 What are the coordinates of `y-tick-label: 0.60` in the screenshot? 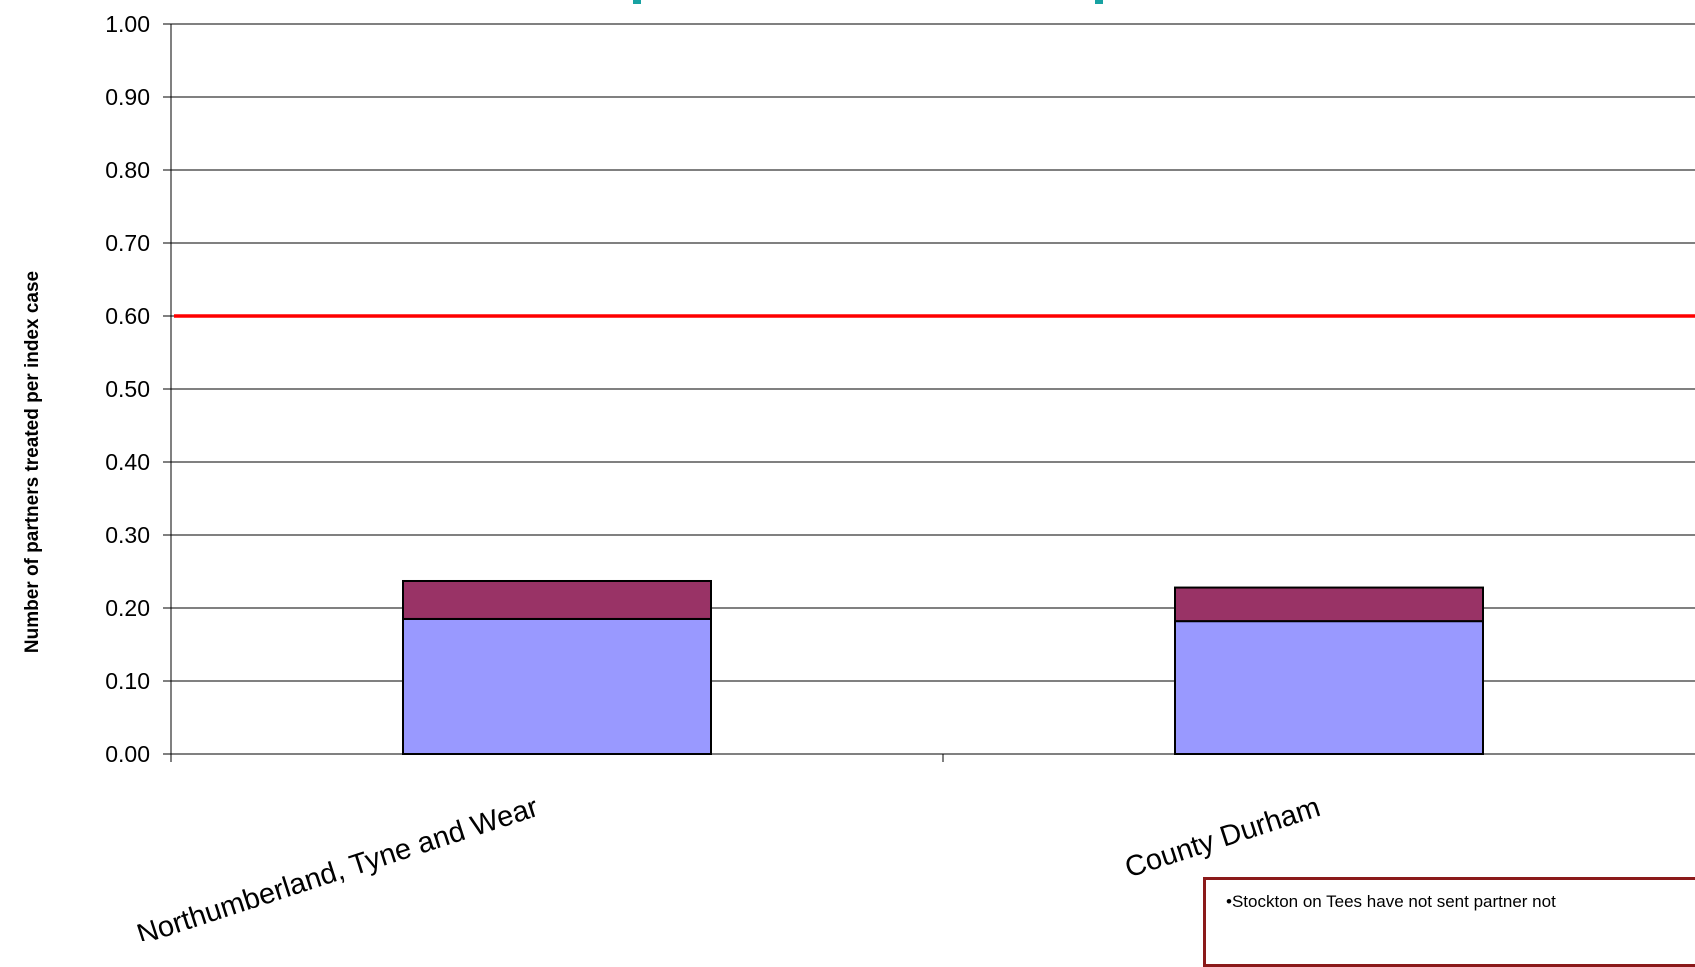 It's located at (127, 316).